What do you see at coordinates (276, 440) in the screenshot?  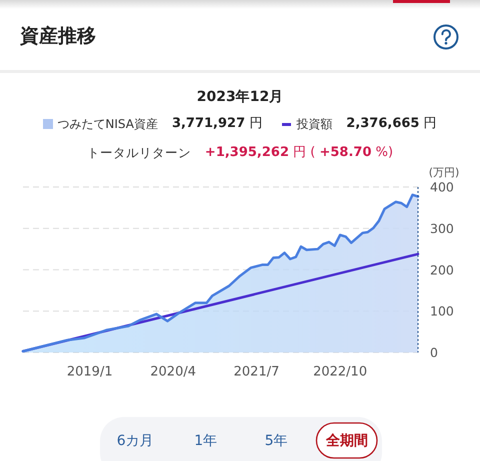 I see `period-button: 5年` at bounding box center [276, 440].